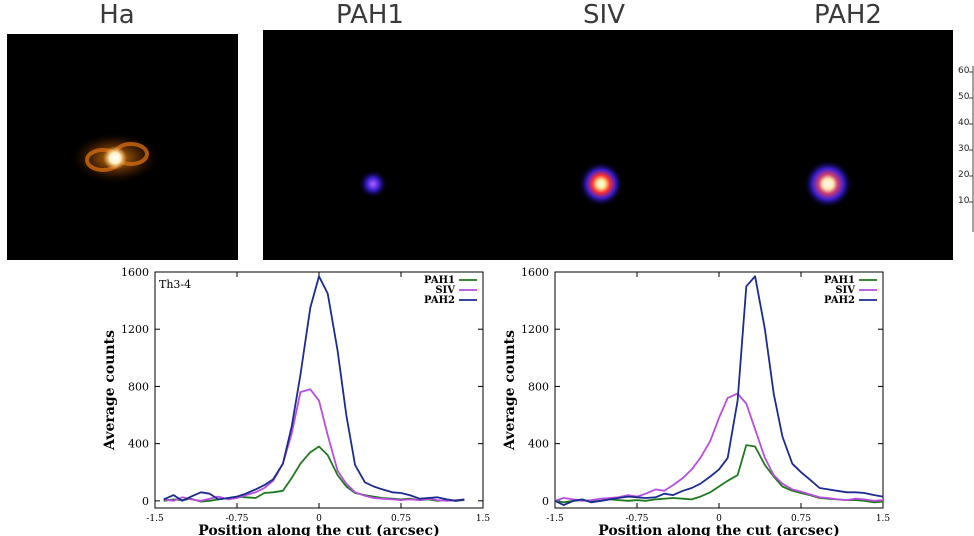 This screenshot has width=974, height=536. Describe the element at coordinates (964, 97) in the screenshot. I see `colorbar-tick: 50` at that location.